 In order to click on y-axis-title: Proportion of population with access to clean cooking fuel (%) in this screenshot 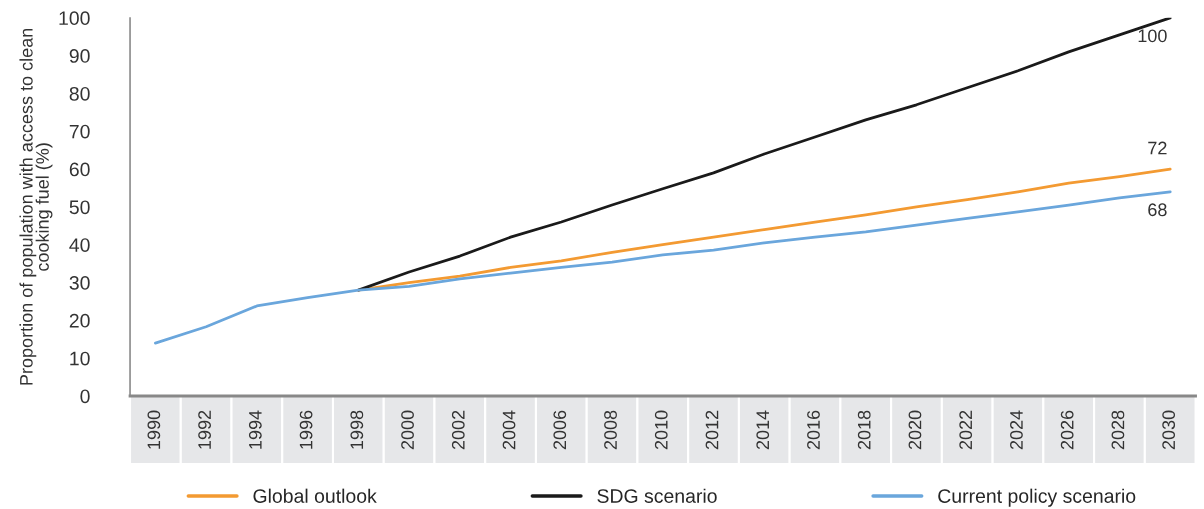, I will do `click(36, 206)`.